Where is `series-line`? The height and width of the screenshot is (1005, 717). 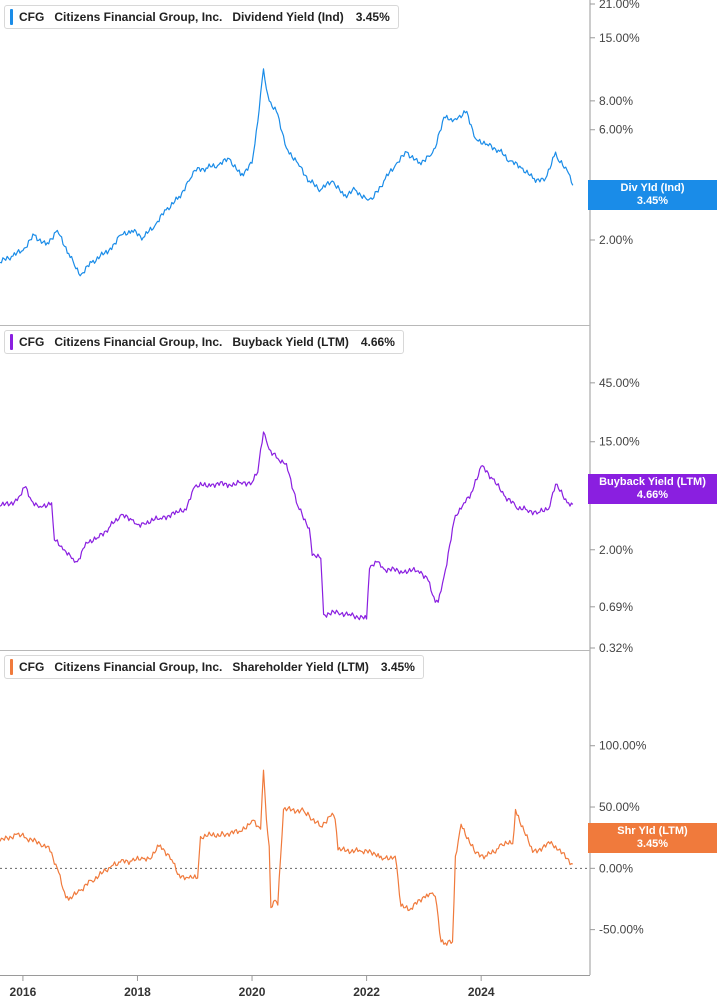
series-line is located at coordinates (287, 857).